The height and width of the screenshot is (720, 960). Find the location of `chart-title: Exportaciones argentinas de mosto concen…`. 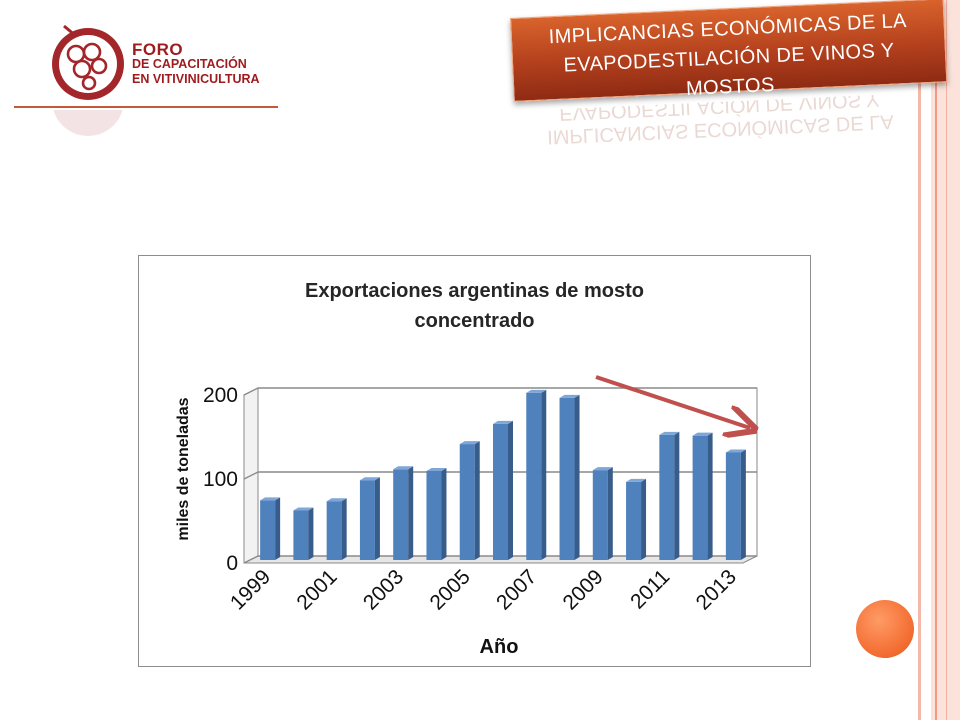

chart-title: Exportaciones argentinas de mosto concen… is located at coordinates (474, 306).